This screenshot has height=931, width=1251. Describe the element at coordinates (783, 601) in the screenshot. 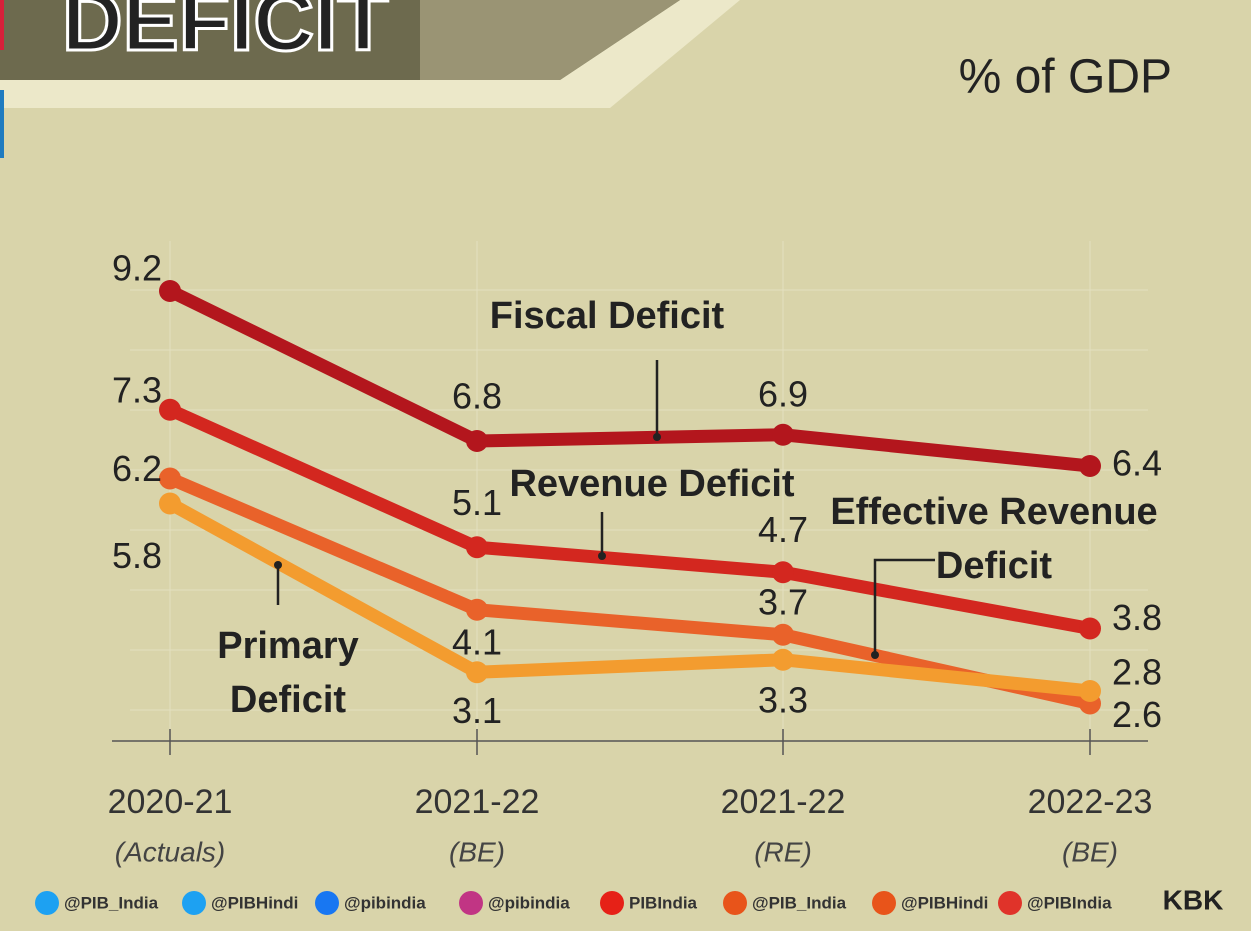

I see `data-label: 3.7` at that location.